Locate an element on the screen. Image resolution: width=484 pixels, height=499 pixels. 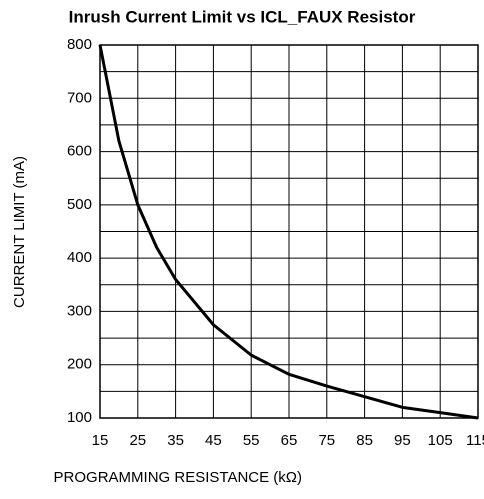
y-tick-label: 500 is located at coordinates (79, 204).